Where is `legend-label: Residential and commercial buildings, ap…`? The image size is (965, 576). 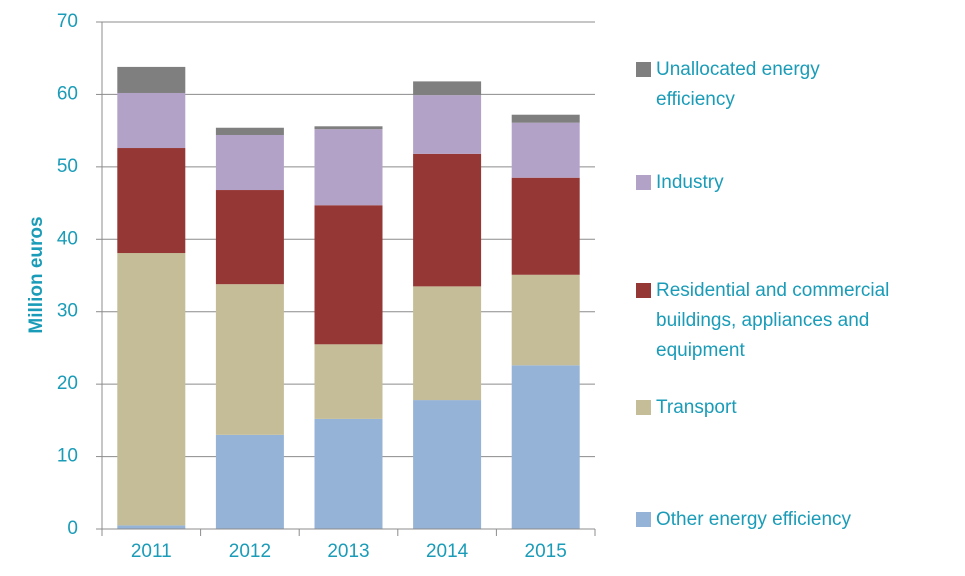 legend-label: Residential and commercial buildings, ap… is located at coordinates (773, 320).